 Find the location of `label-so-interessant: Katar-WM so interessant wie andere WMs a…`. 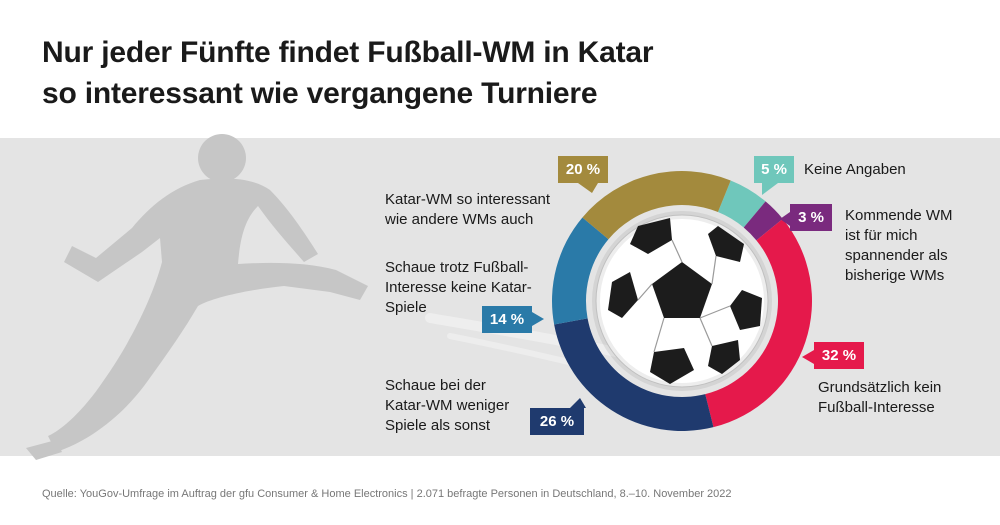

label-so-interessant: Katar-WM so interessant wie andere WMs a… is located at coordinates (467, 210).